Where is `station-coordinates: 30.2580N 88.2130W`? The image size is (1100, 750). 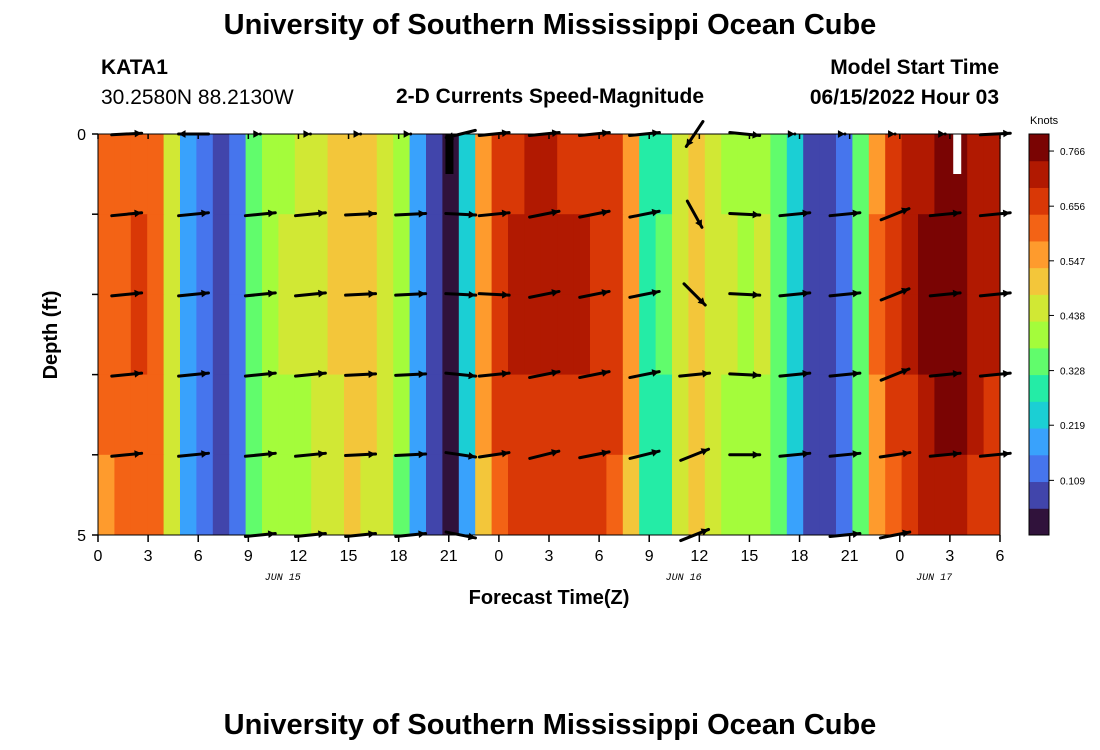
station-coordinates: 30.2580N 88.2130W is located at coordinates (197, 97).